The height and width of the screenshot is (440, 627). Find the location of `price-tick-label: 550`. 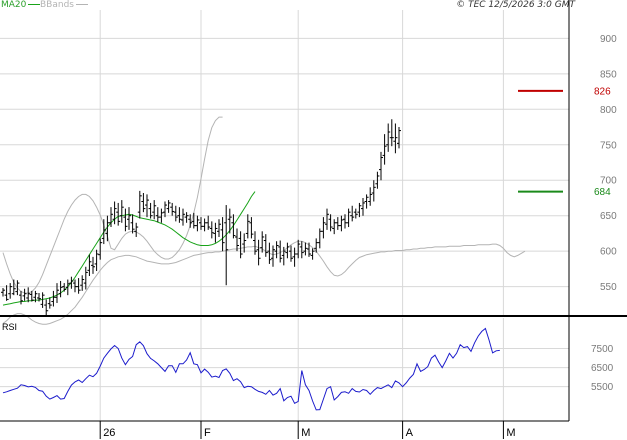

price-tick-label: 550 is located at coordinates (608, 287).